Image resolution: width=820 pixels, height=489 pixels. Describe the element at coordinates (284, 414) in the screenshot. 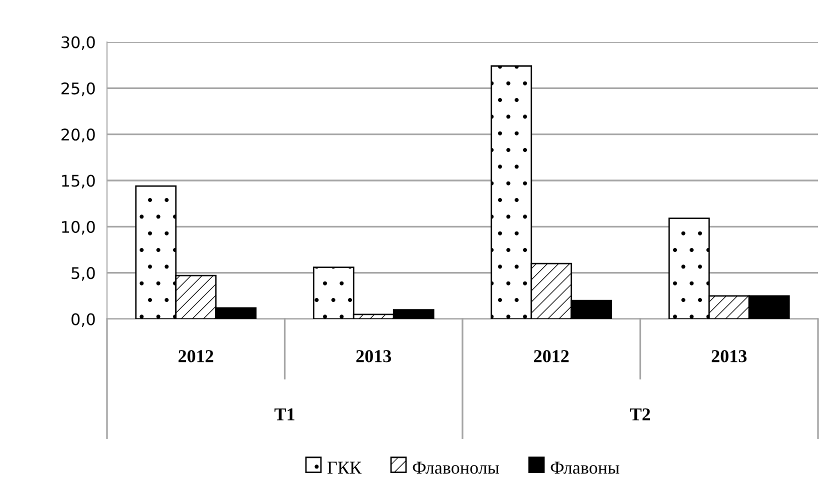

I see `text: T1` at that location.